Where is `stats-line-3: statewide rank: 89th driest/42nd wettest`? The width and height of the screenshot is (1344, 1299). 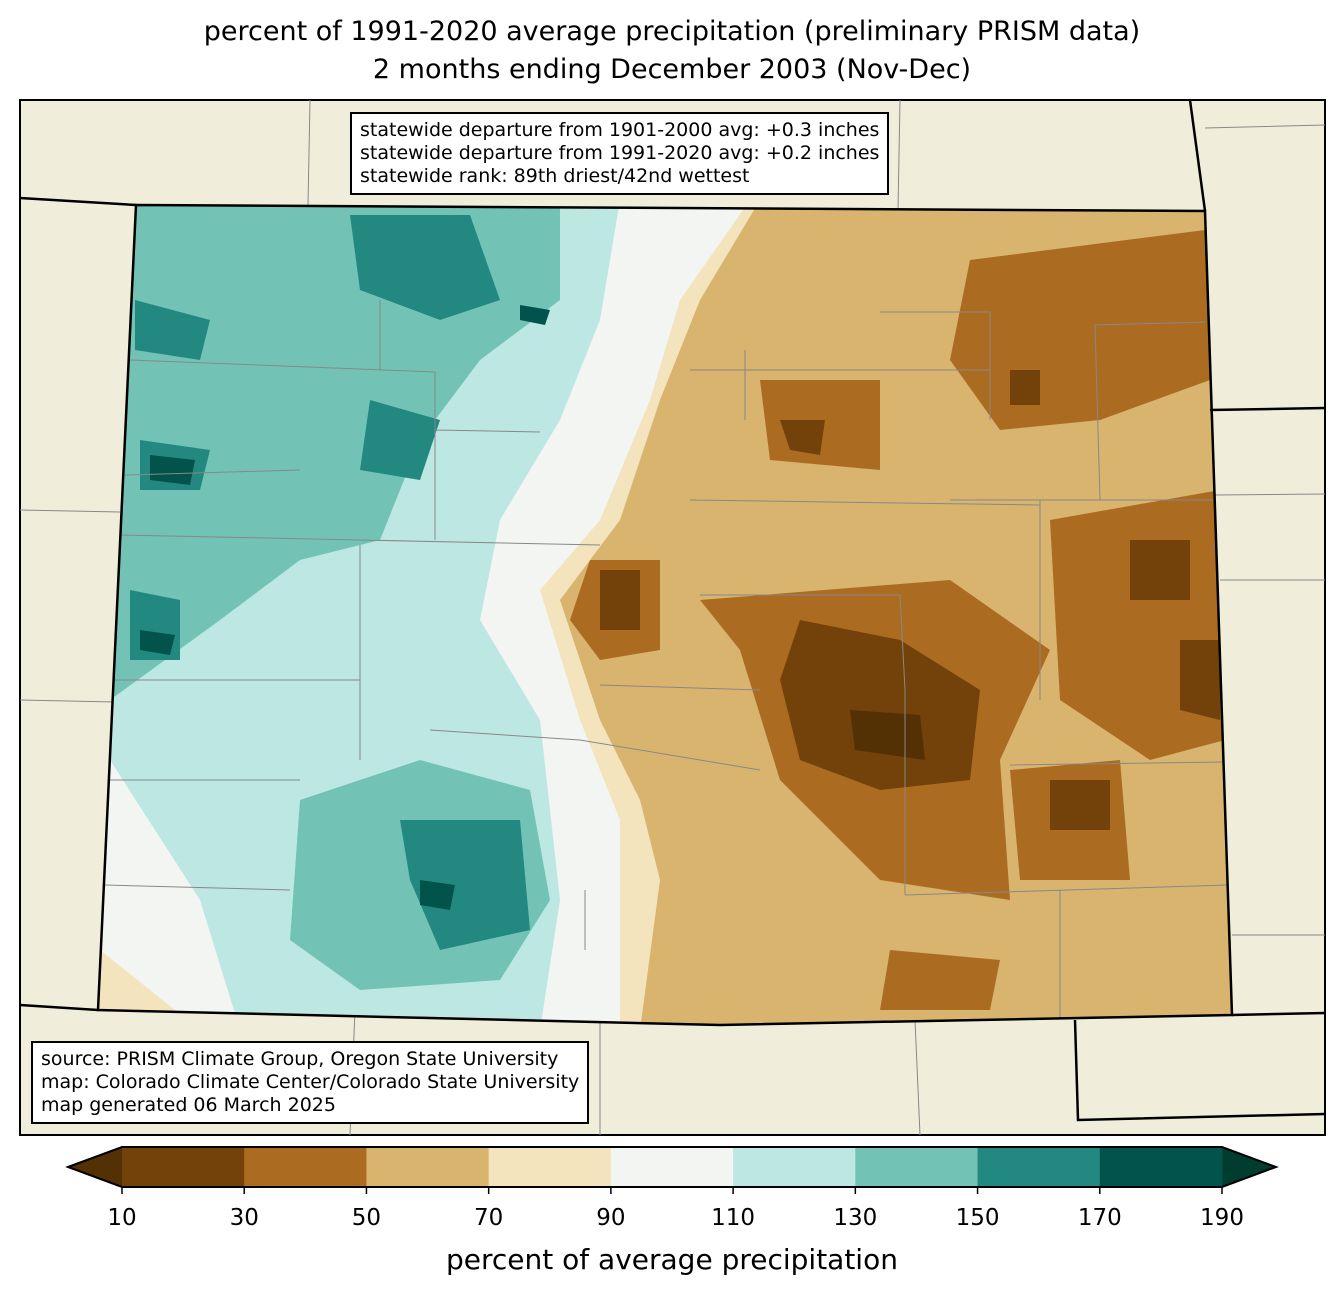
stats-line-3: statewide rank: 89th driest/42nd wettest is located at coordinates (555, 176).